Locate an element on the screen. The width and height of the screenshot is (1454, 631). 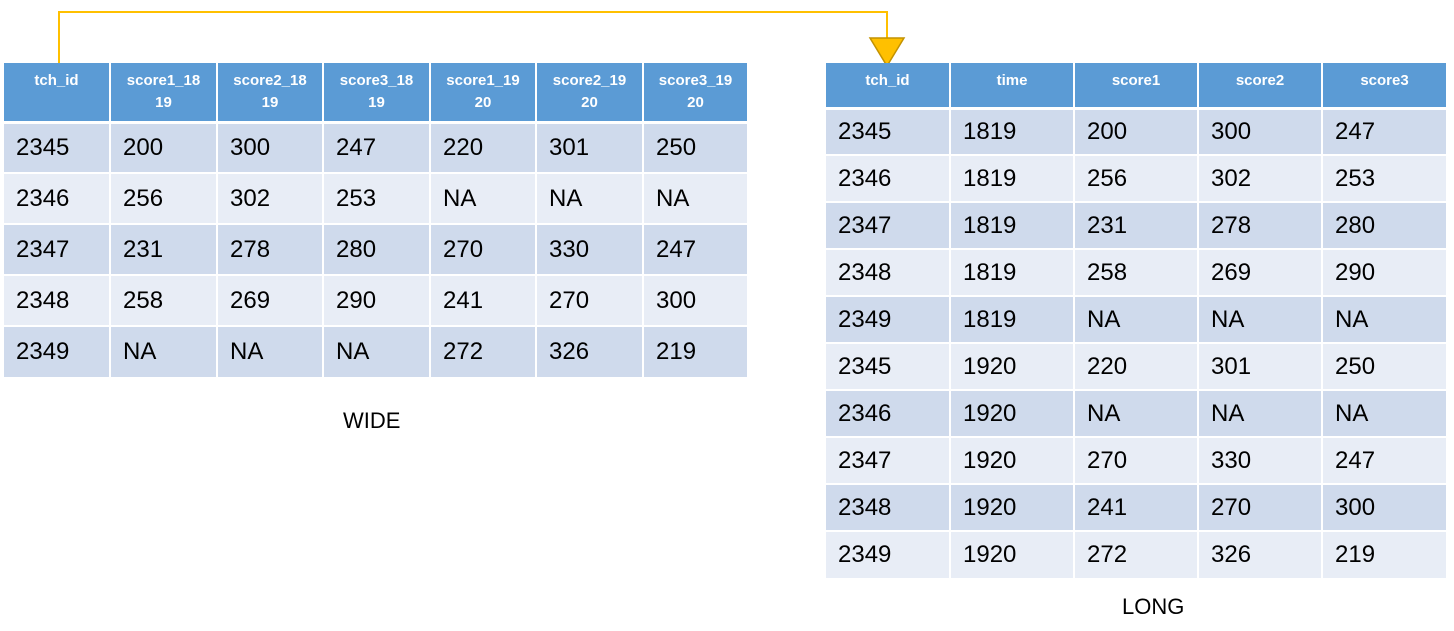
wide-cell: 2347 is located at coordinates (57, 249).